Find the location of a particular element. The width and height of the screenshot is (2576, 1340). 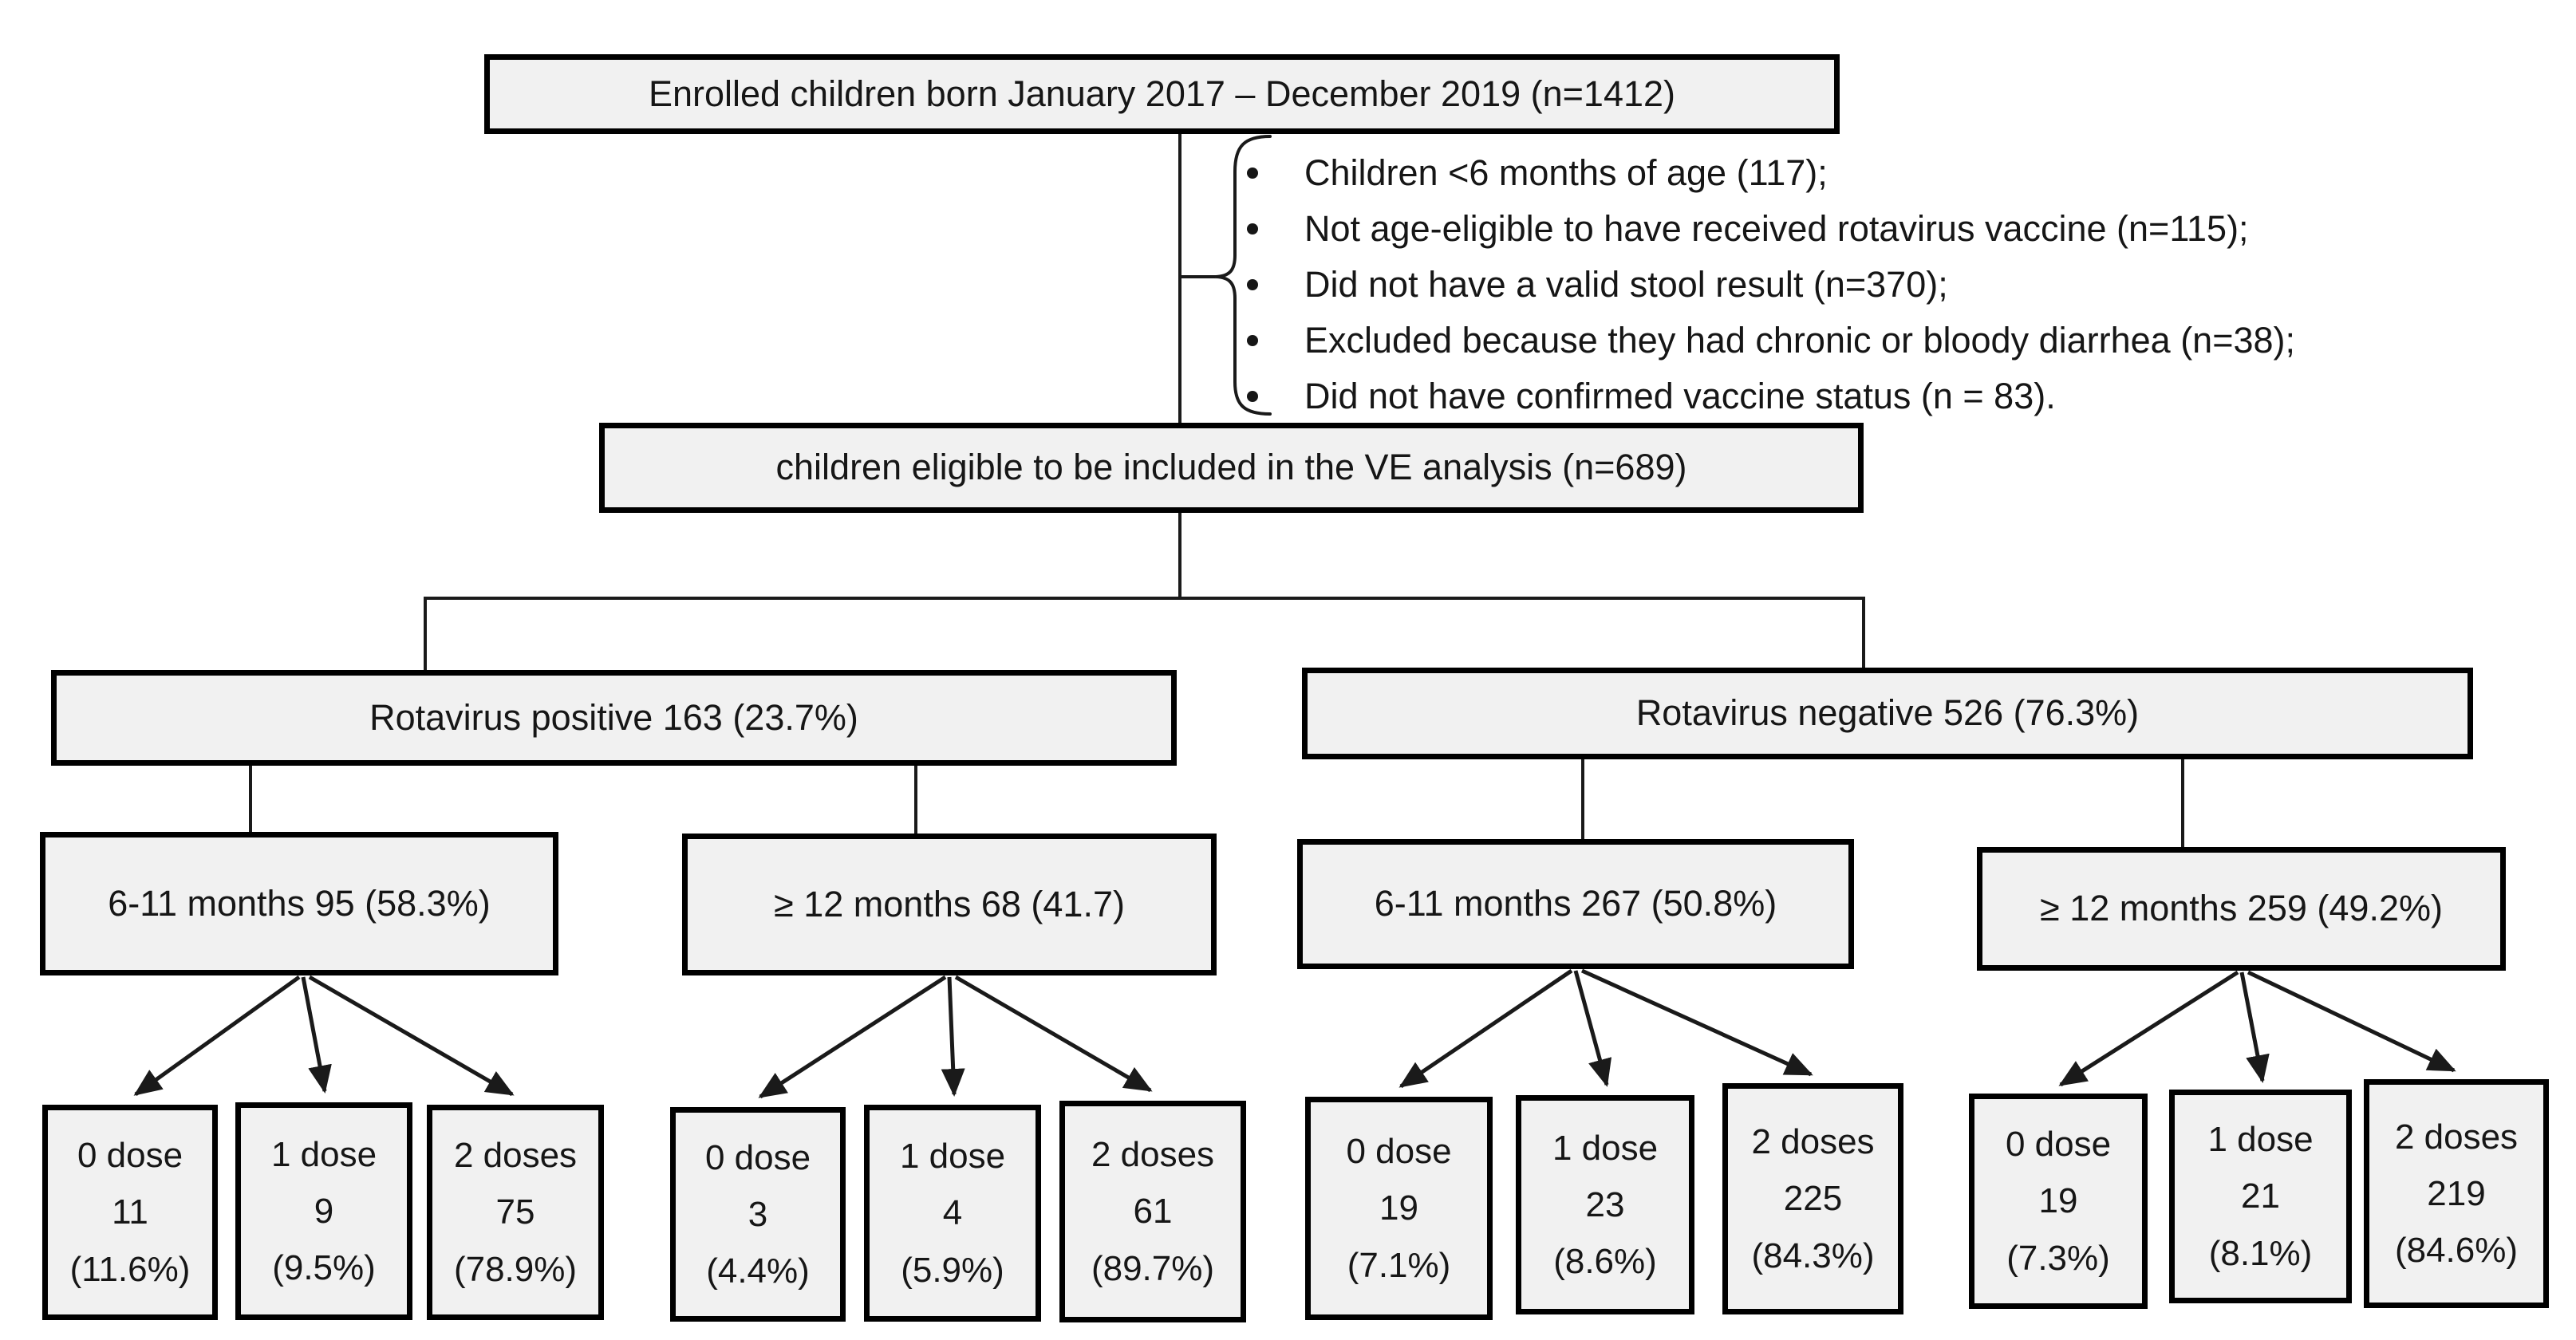

dose-count: 75 is located at coordinates (515, 1212).